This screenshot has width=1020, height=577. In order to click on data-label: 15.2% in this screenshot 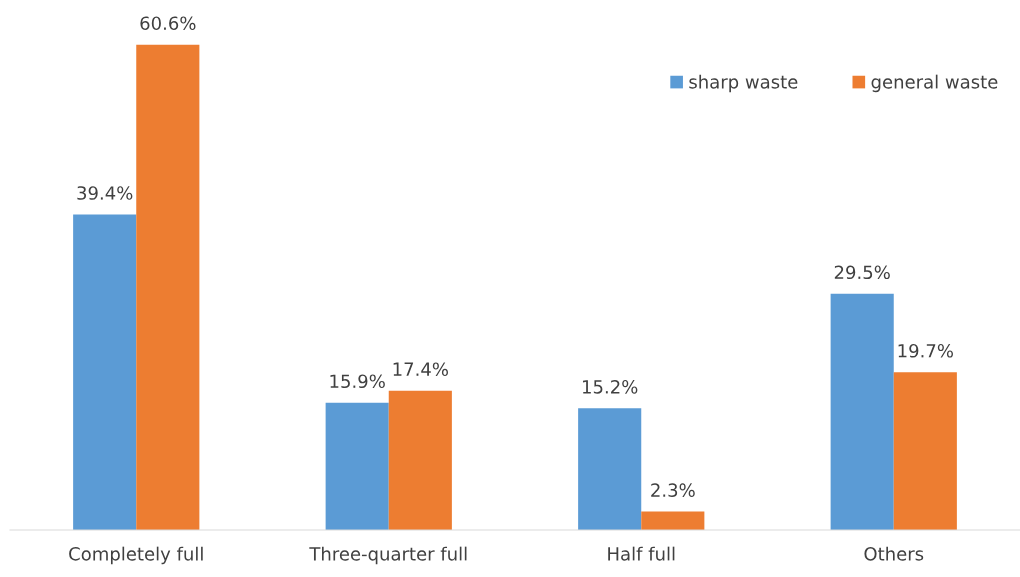, I will do `click(610, 387)`.